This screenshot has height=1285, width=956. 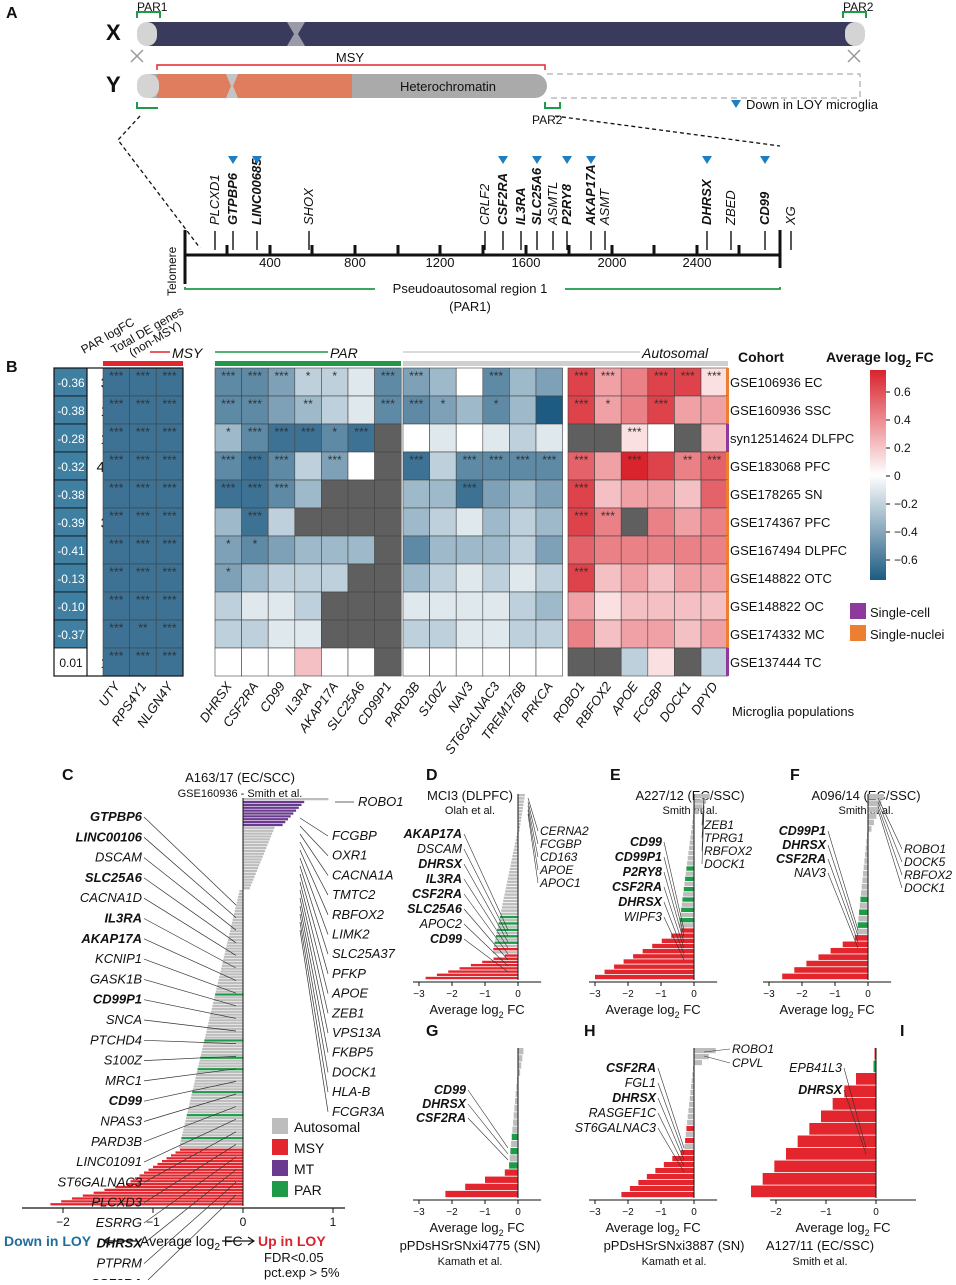 I want to click on chart-c-gene-label: AKAP17A, so click(x=111, y=938).